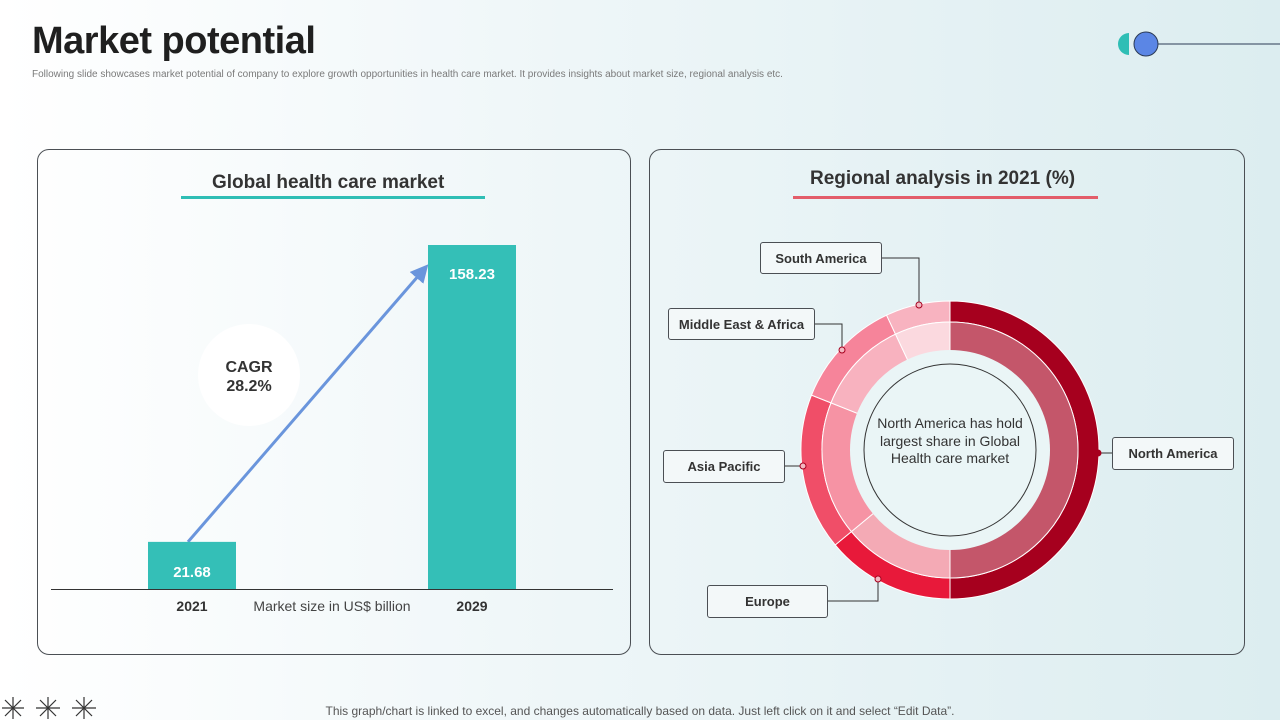 Image resolution: width=1280 pixels, height=720 pixels. I want to click on growth-arrow, so click(307, 403).